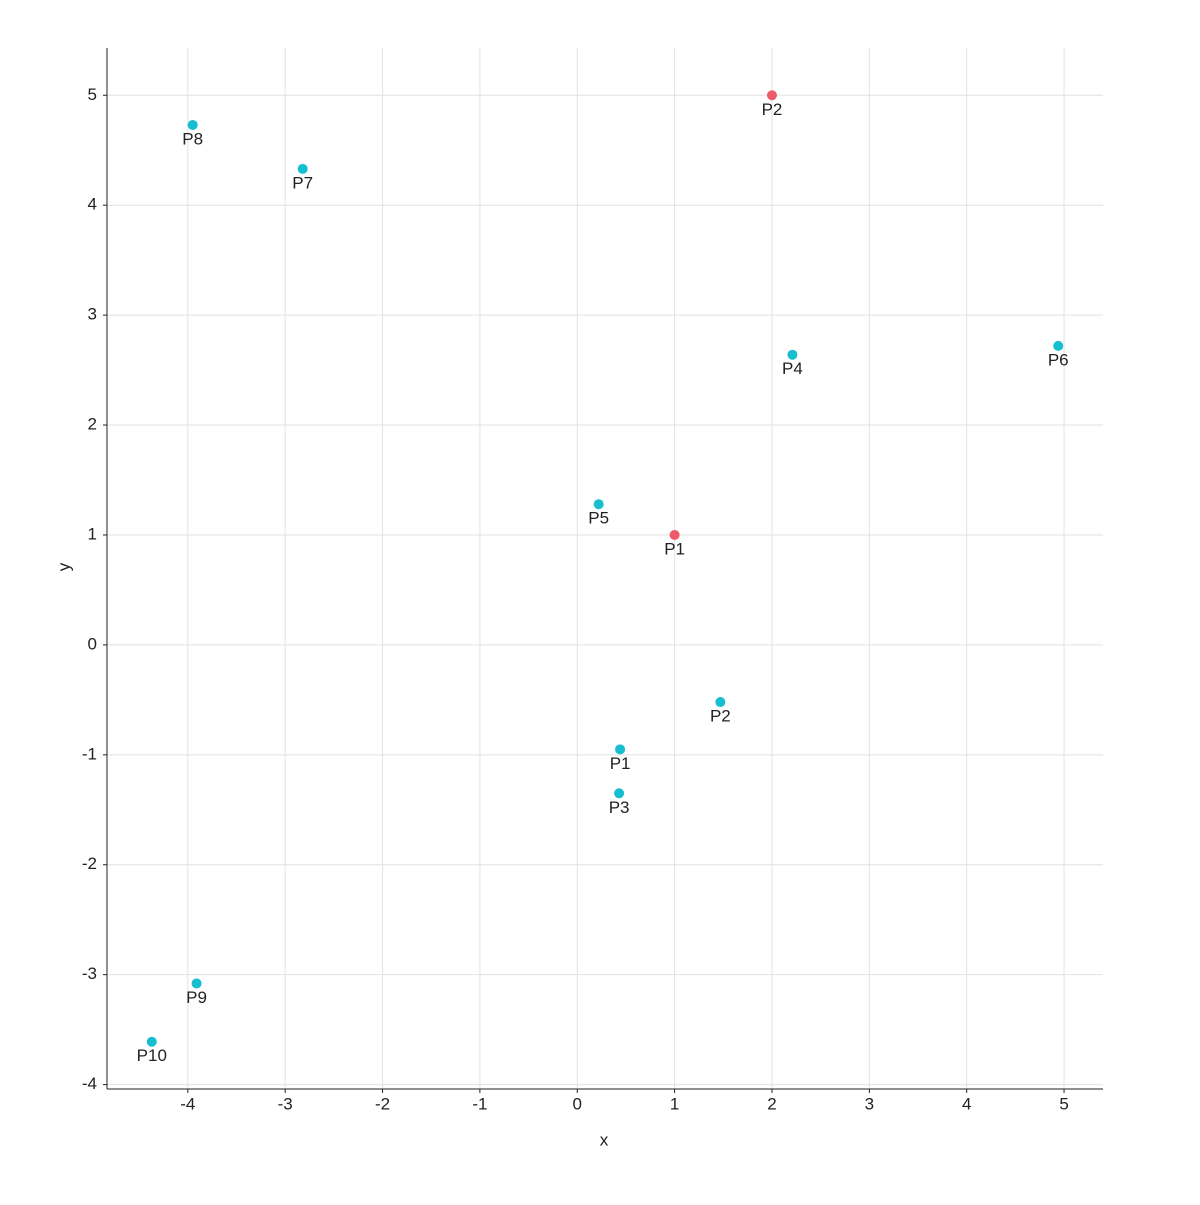  Describe the element at coordinates (479, 1103) in the screenshot. I see `x-tick-label: -1` at that location.